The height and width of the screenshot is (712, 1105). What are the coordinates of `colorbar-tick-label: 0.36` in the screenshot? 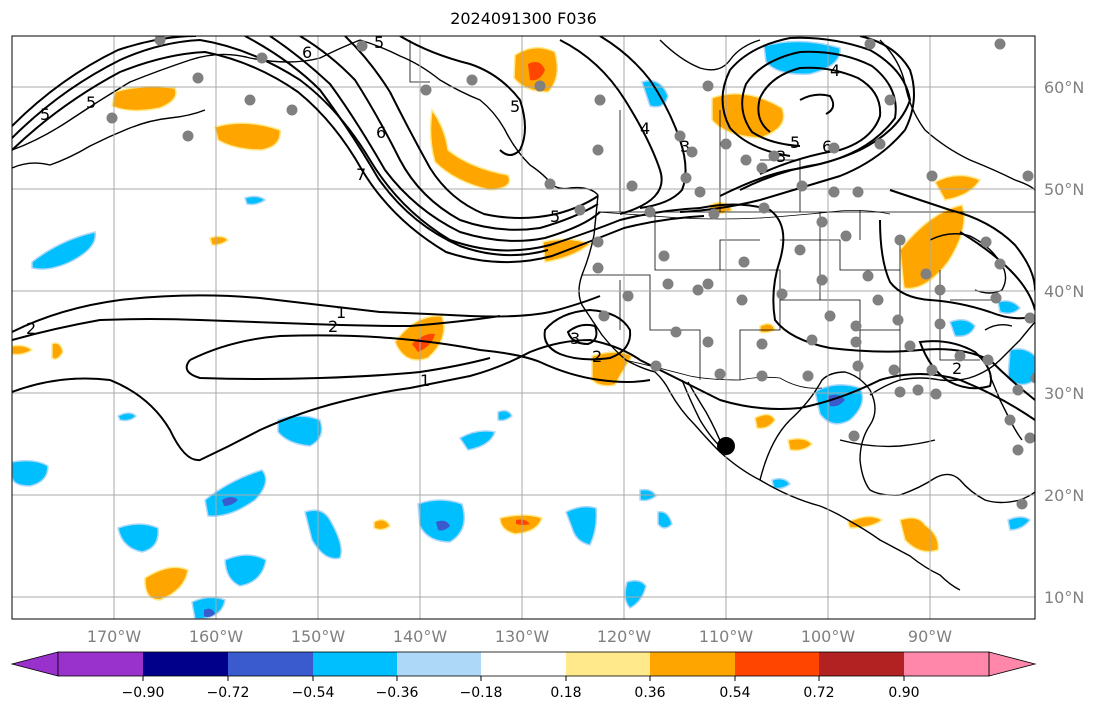 It's located at (649, 693).